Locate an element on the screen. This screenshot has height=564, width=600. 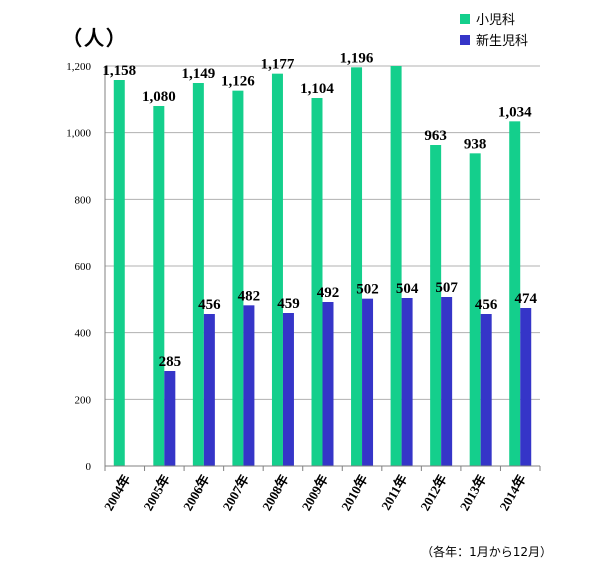
y-tick-label: 200 is located at coordinates (83, 400).